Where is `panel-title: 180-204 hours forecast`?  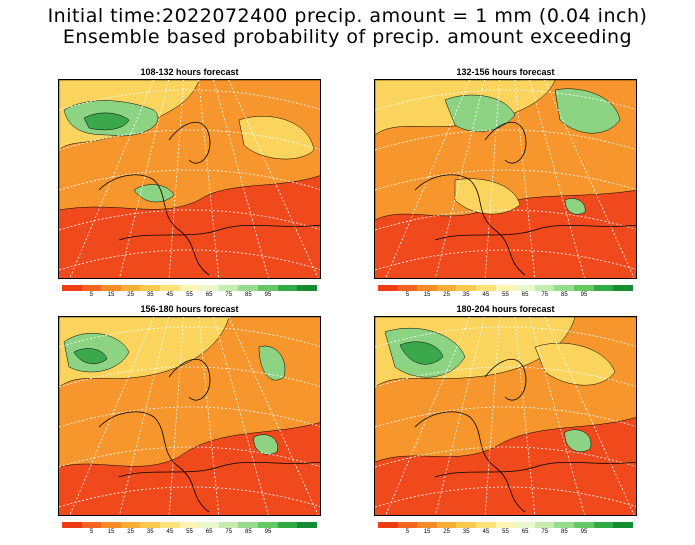 panel-title: 180-204 hours forecast is located at coordinates (505, 309).